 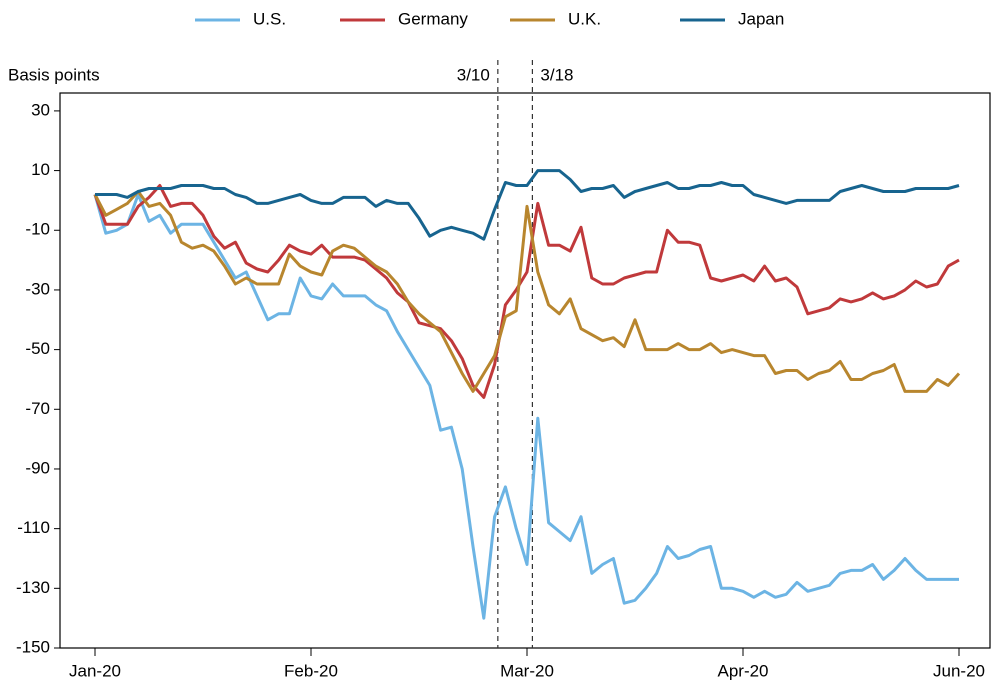 What do you see at coordinates (269, 18) in the screenshot?
I see `legend-label: U.S.` at bounding box center [269, 18].